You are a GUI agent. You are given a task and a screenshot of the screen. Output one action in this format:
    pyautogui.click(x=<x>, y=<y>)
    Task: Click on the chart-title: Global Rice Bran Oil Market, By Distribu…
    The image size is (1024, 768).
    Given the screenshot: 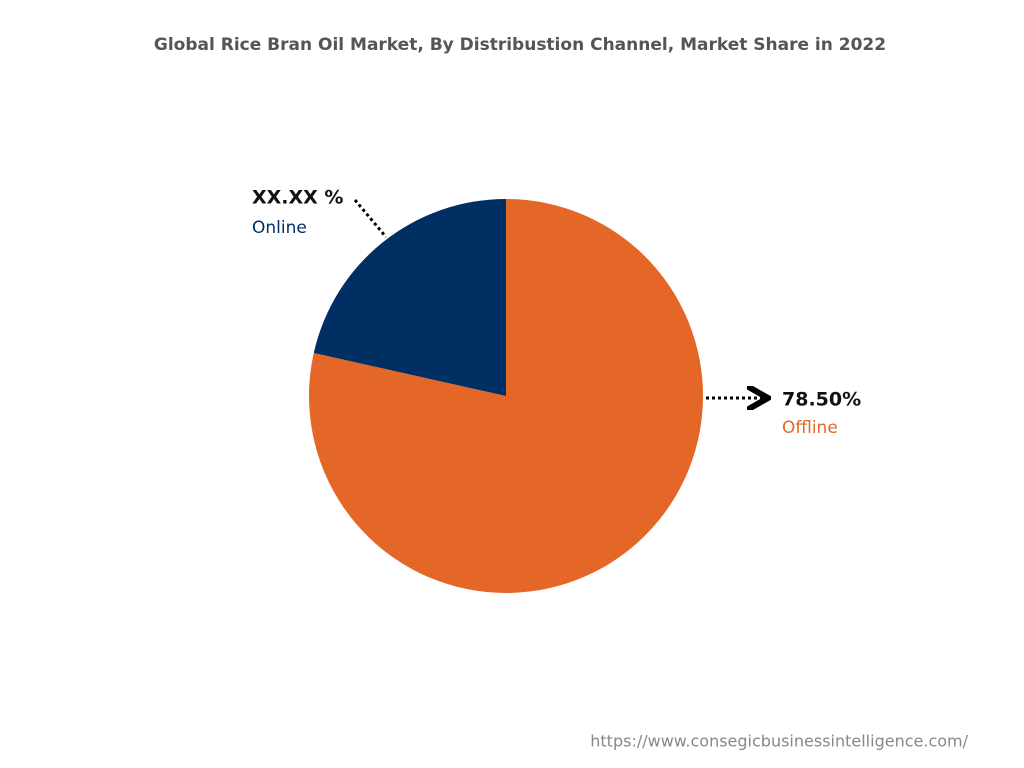 What is the action you would take?
    pyautogui.click(x=520, y=45)
    